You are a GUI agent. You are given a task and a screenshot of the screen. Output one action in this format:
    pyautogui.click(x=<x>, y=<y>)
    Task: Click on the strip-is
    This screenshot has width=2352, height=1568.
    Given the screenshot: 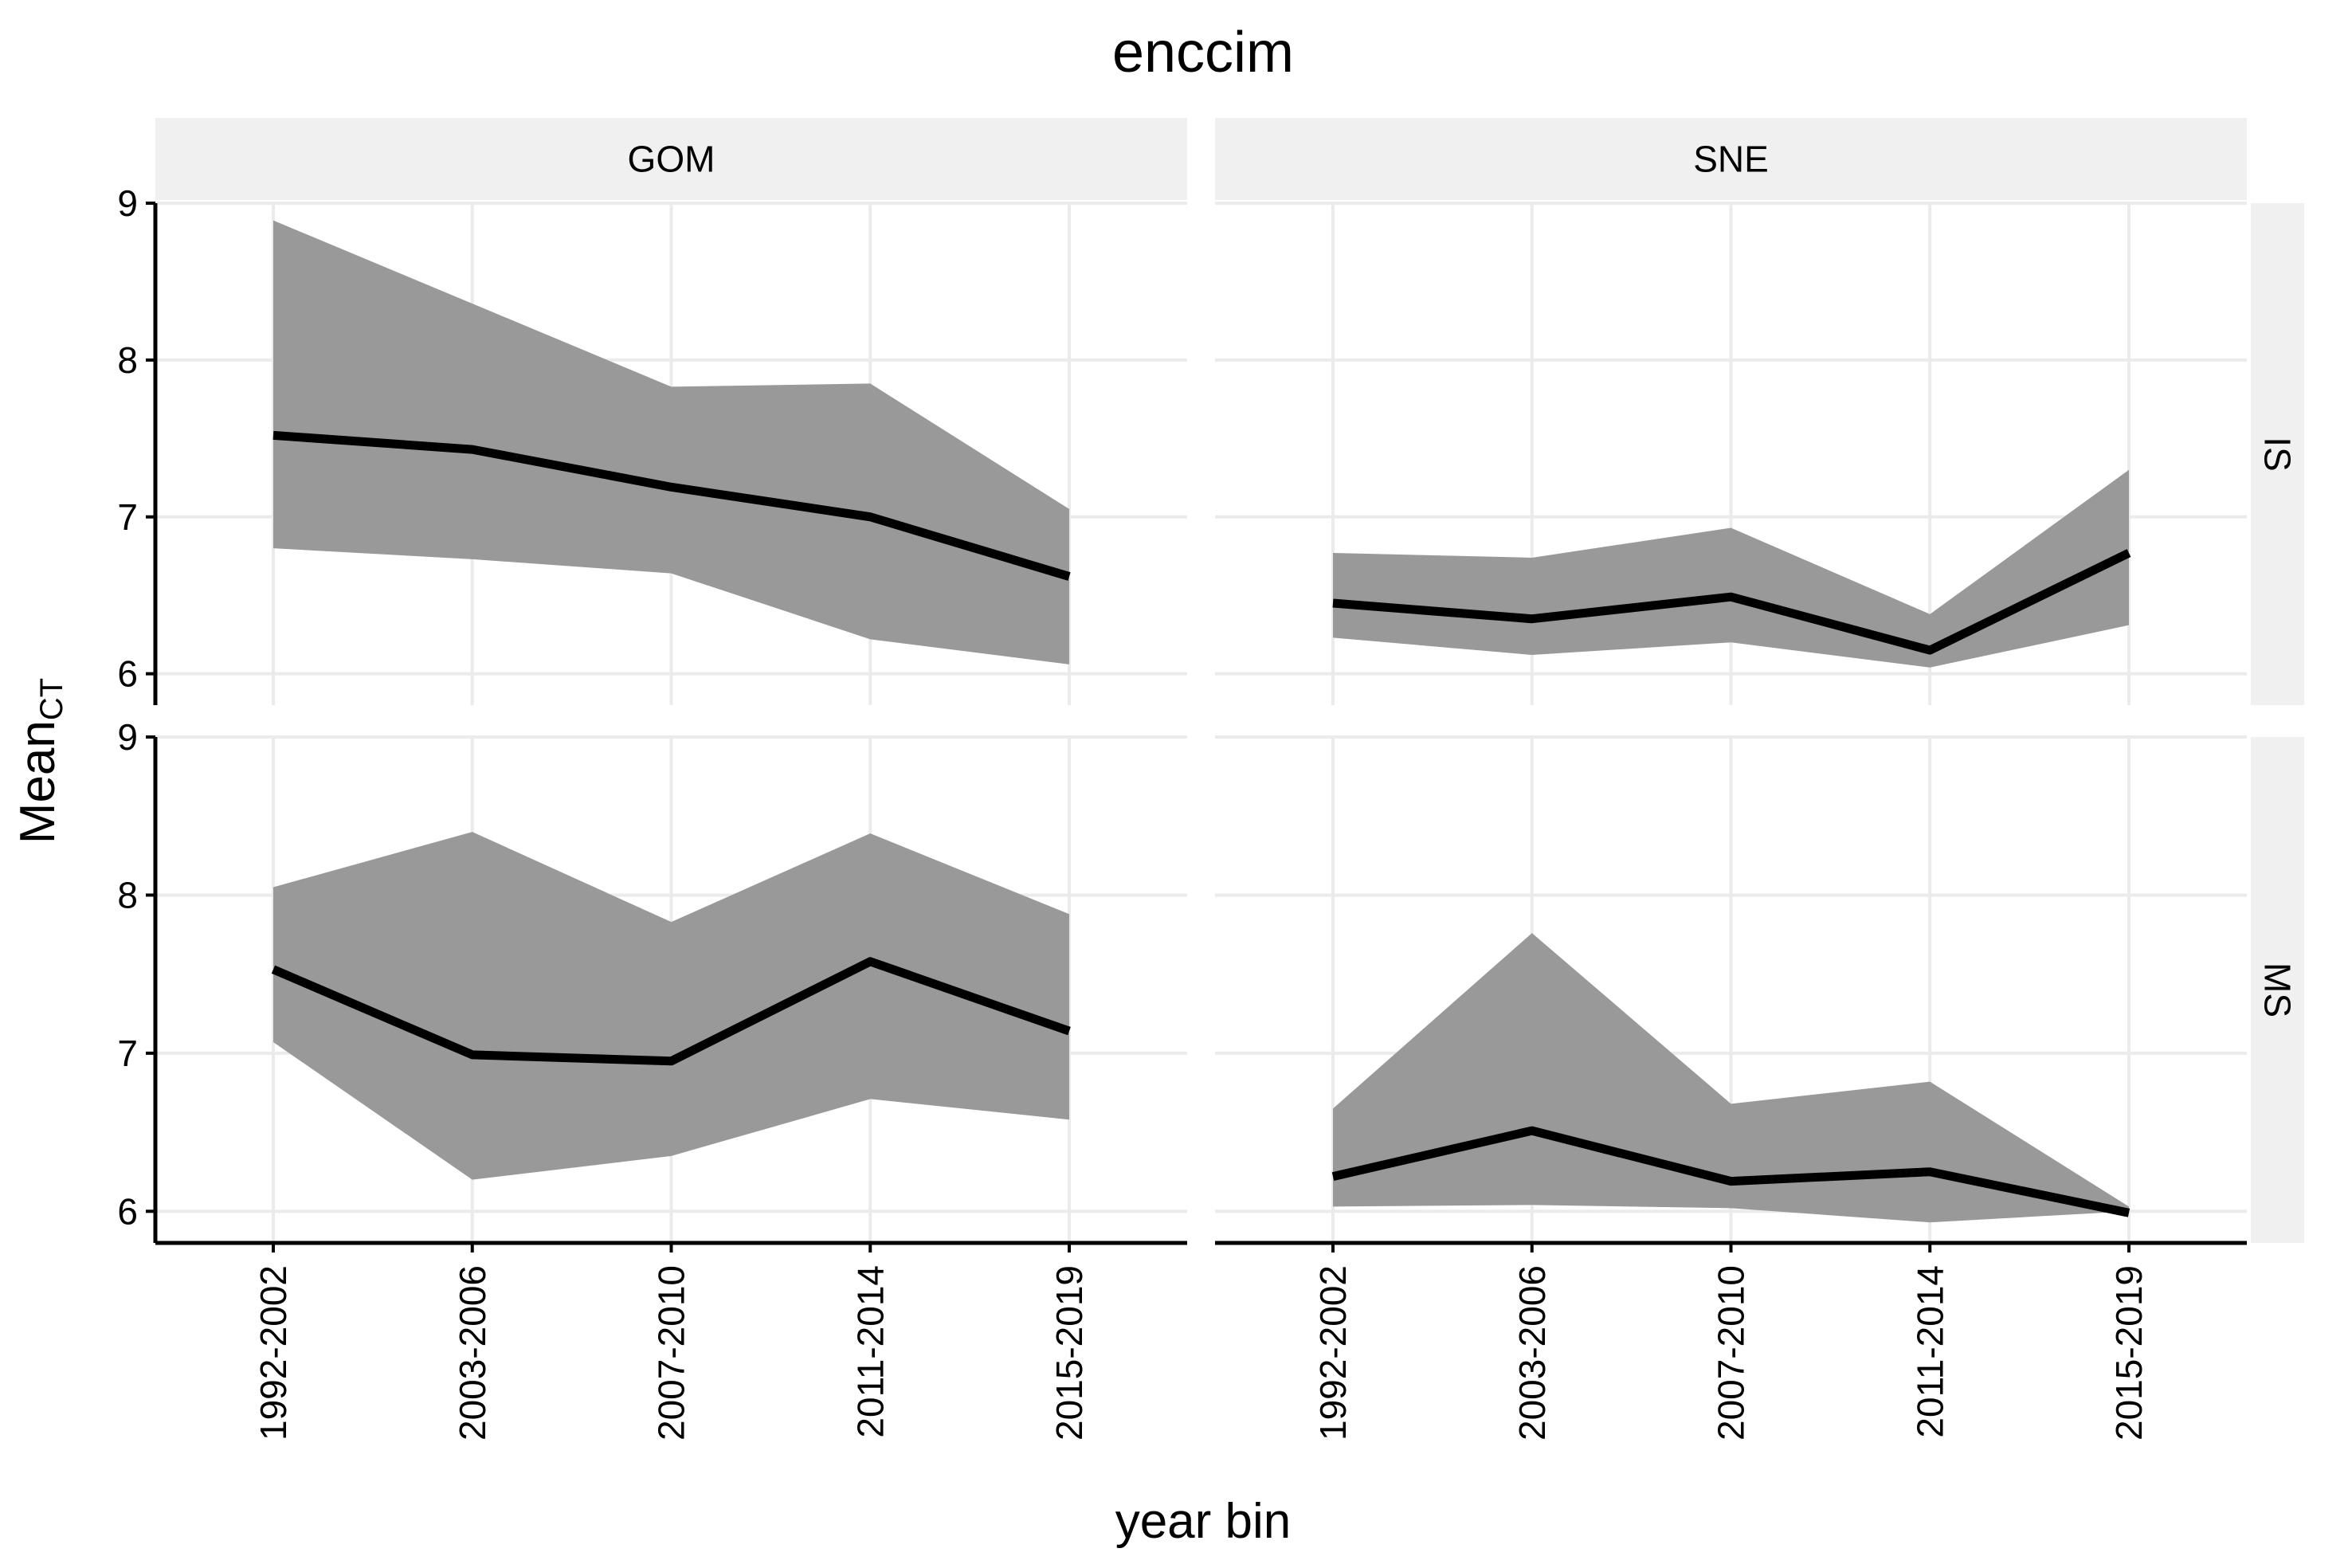 What is the action you would take?
    pyautogui.click(x=2277, y=454)
    